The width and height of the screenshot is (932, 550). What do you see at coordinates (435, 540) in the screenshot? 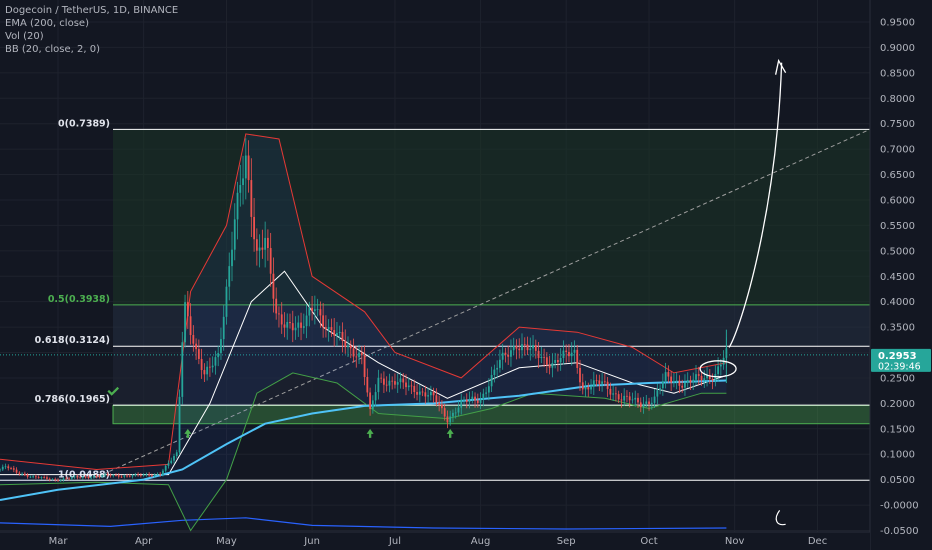
I see `time-axis: Mar Apr May Jun Jul Aug Sep Oct Nov Dec` at bounding box center [435, 540].